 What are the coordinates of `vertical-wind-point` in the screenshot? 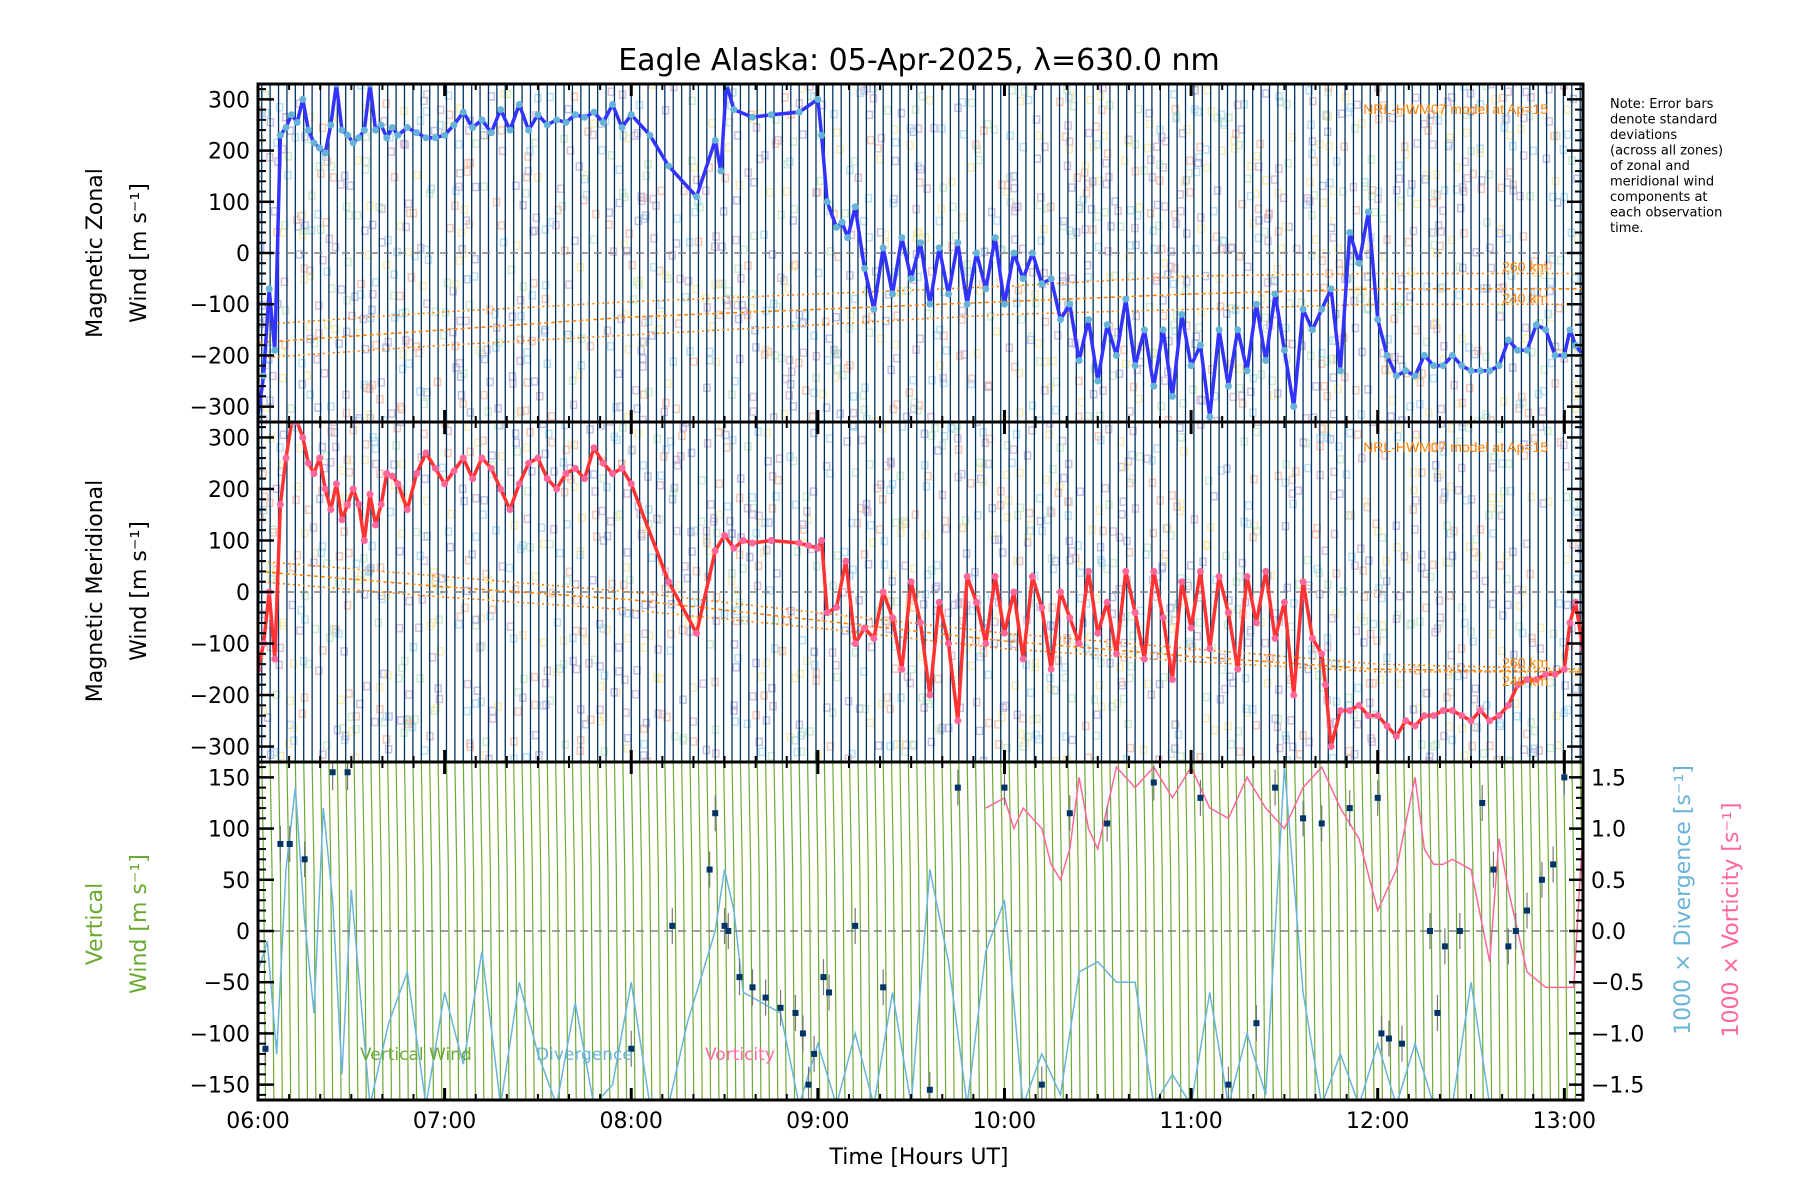 It's located at (929, 1089).